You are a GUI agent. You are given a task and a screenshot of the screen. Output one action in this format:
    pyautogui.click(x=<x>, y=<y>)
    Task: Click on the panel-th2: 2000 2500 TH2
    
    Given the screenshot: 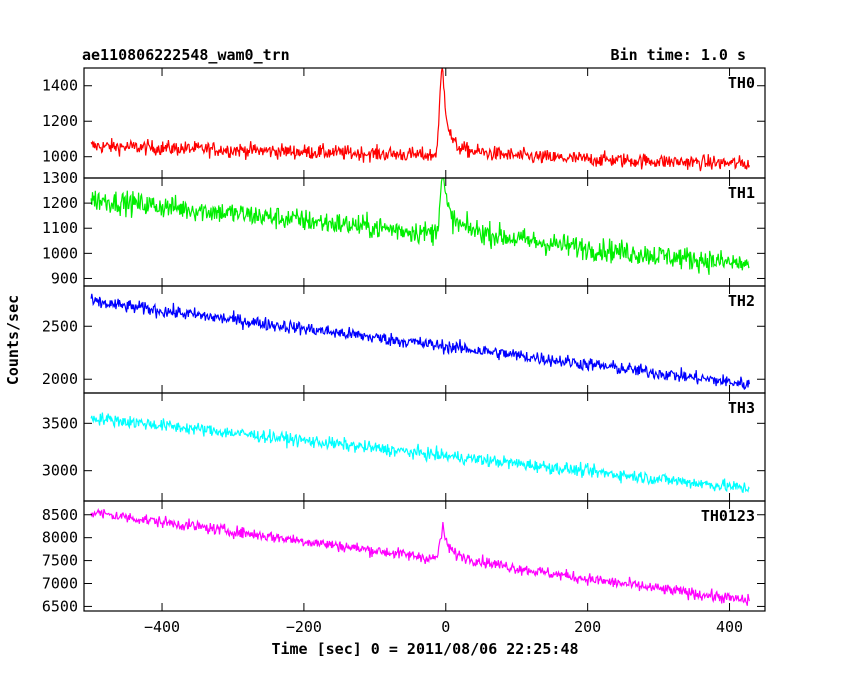 What is the action you would take?
    pyautogui.click(x=404, y=339)
    